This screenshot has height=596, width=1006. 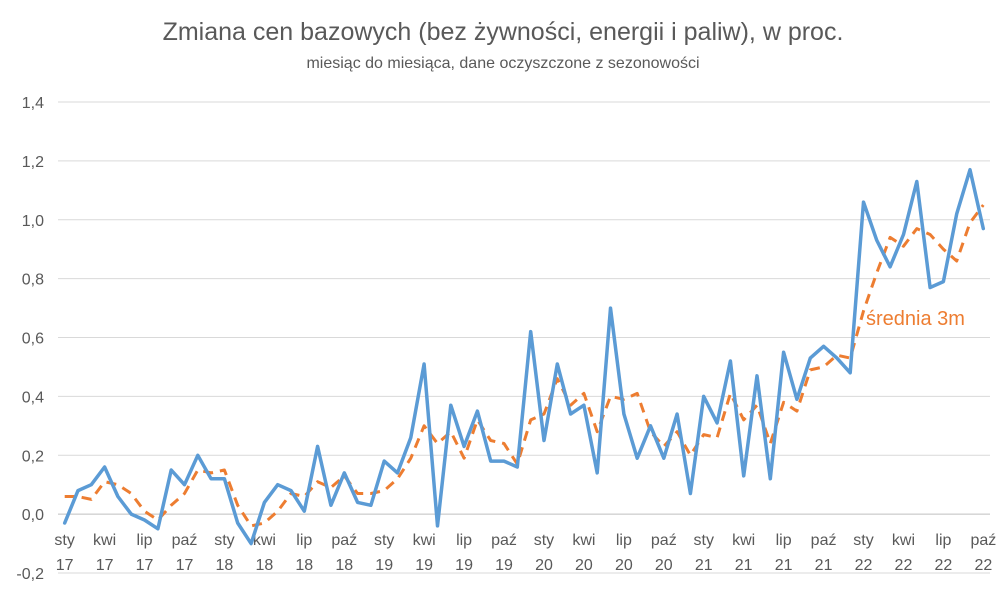 What do you see at coordinates (33, 515) in the screenshot?
I see `y-tick-label: 0,0` at bounding box center [33, 515].